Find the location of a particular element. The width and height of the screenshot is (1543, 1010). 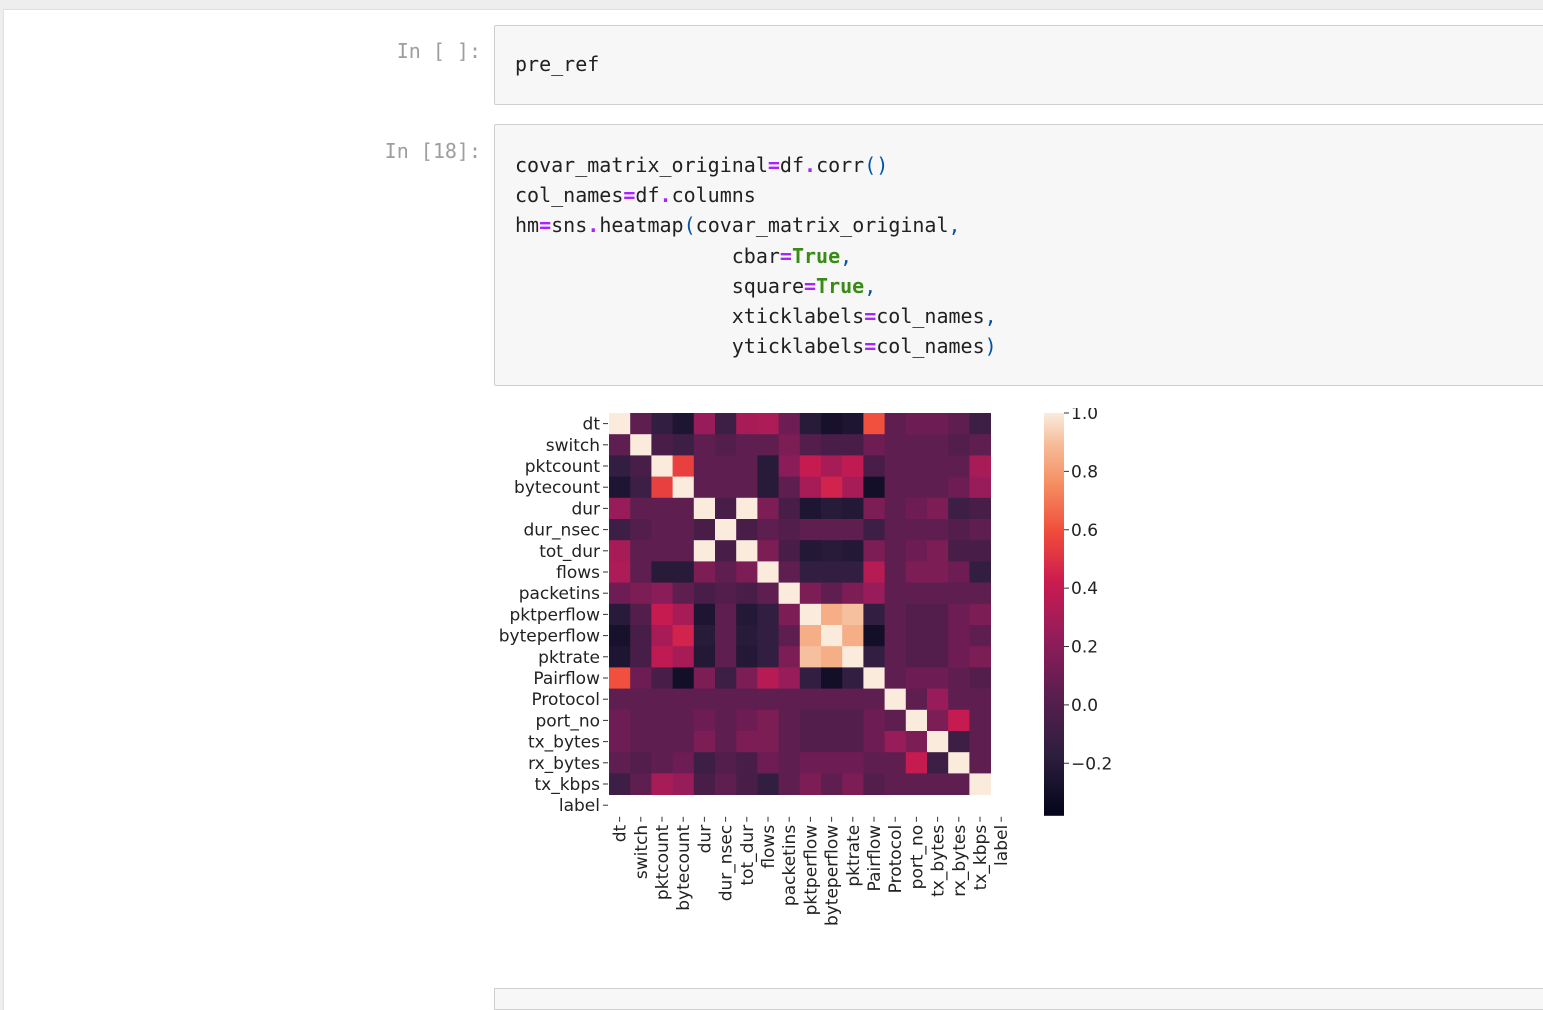

y-tick-label: flows is located at coordinates (578, 573).